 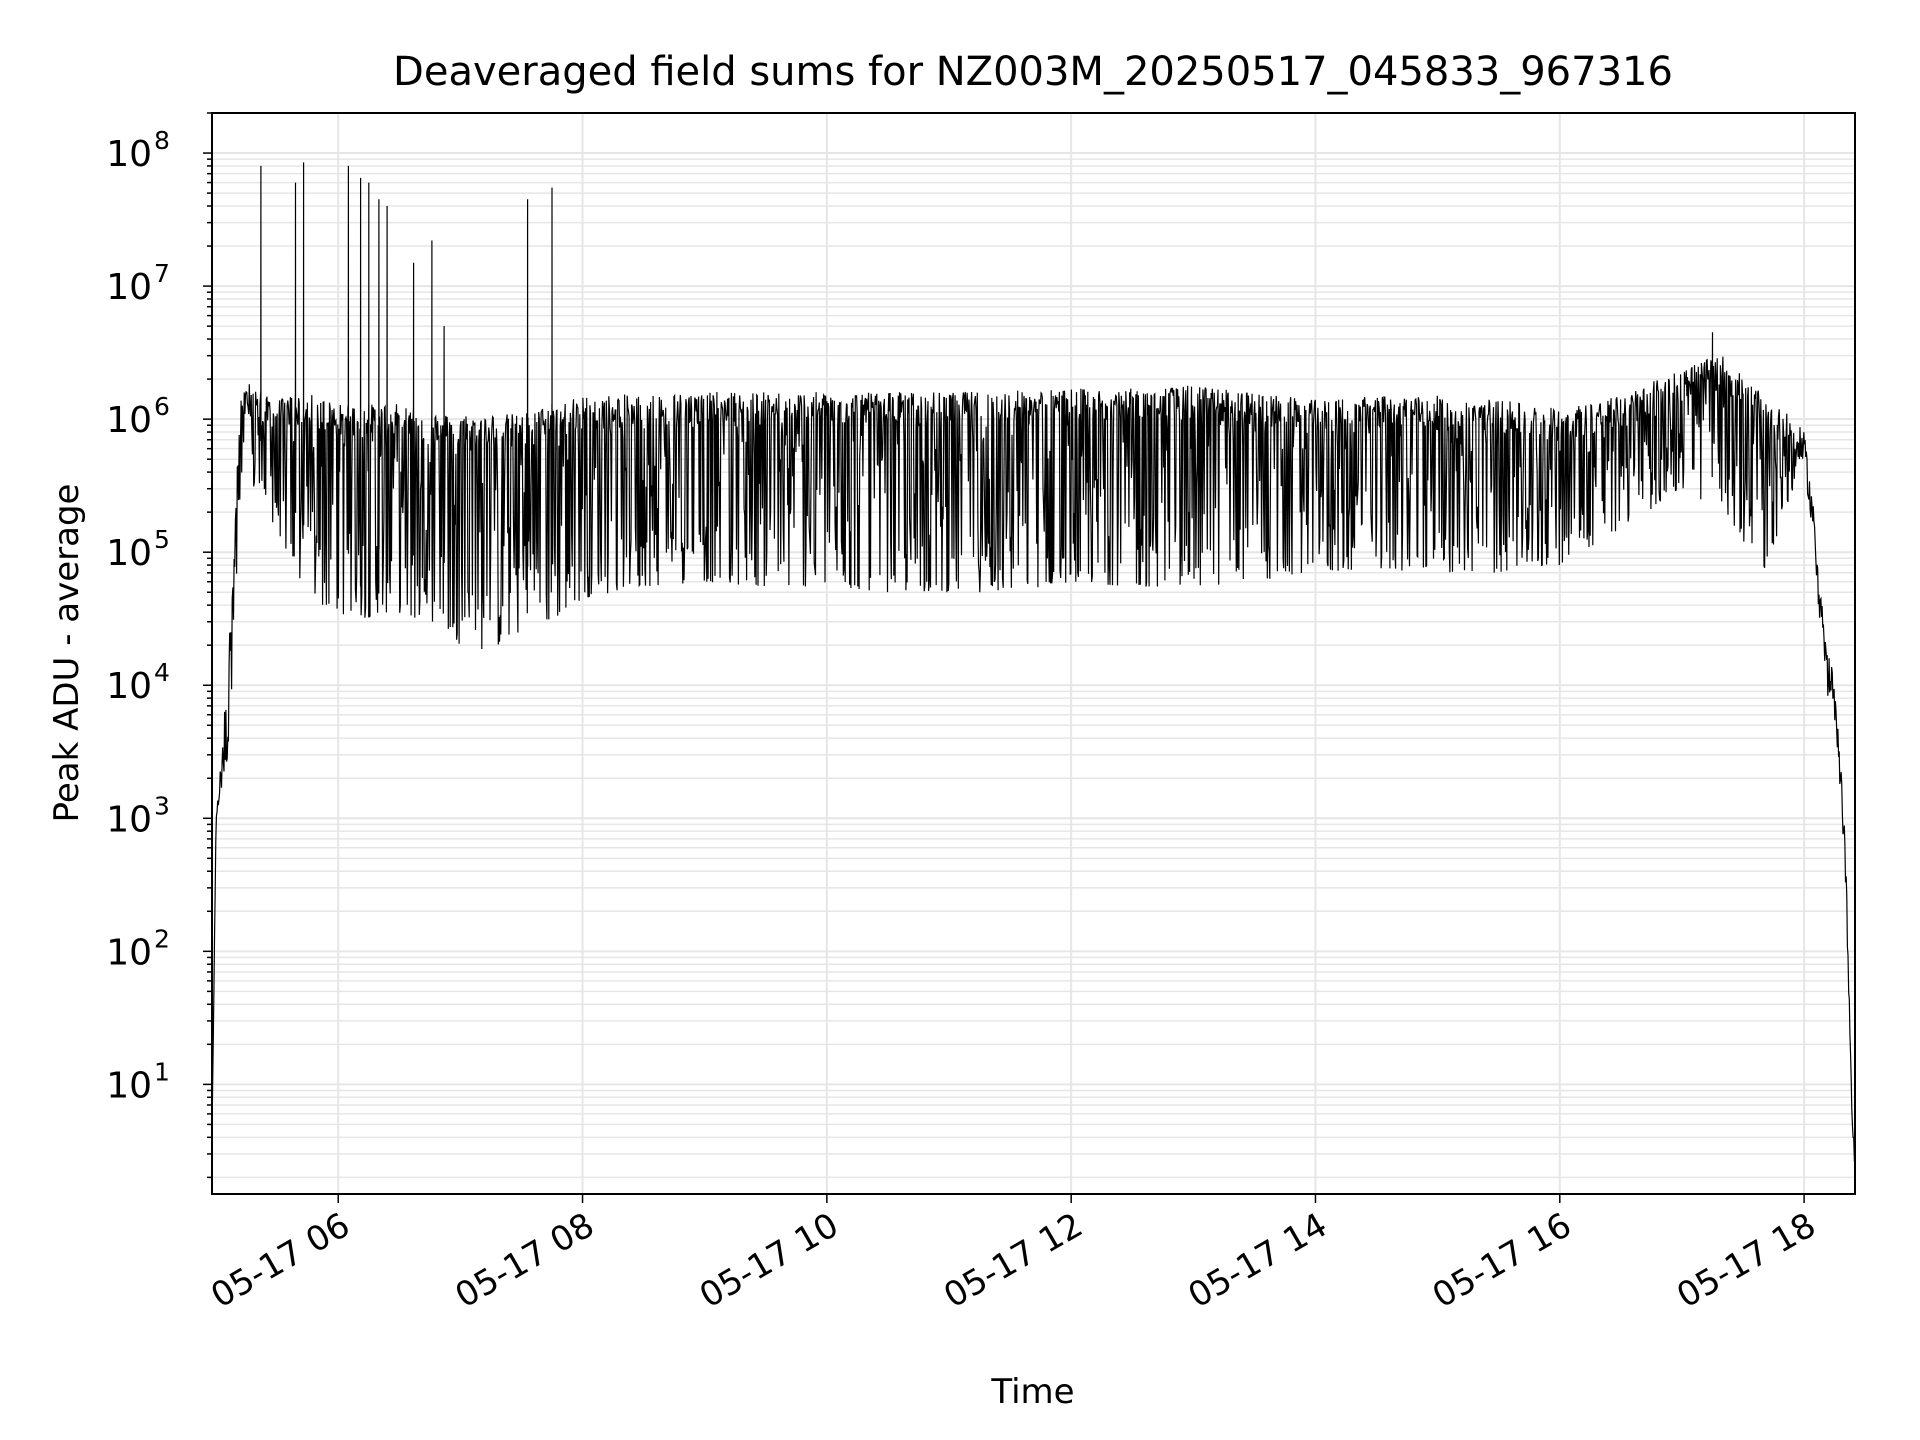 What do you see at coordinates (1032, 1392) in the screenshot?
I see `x-axis-label: Time` at bounding box center [1032, 1392].